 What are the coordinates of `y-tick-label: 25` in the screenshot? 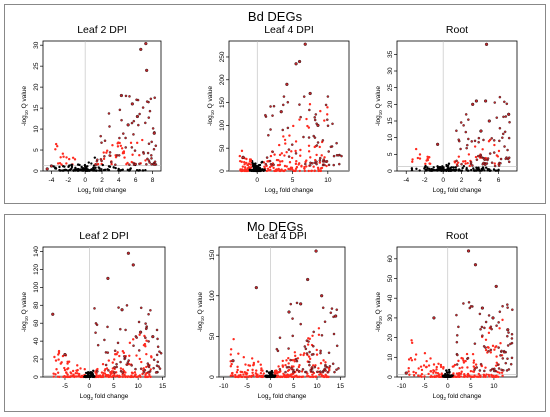 It's located at (36, 66).